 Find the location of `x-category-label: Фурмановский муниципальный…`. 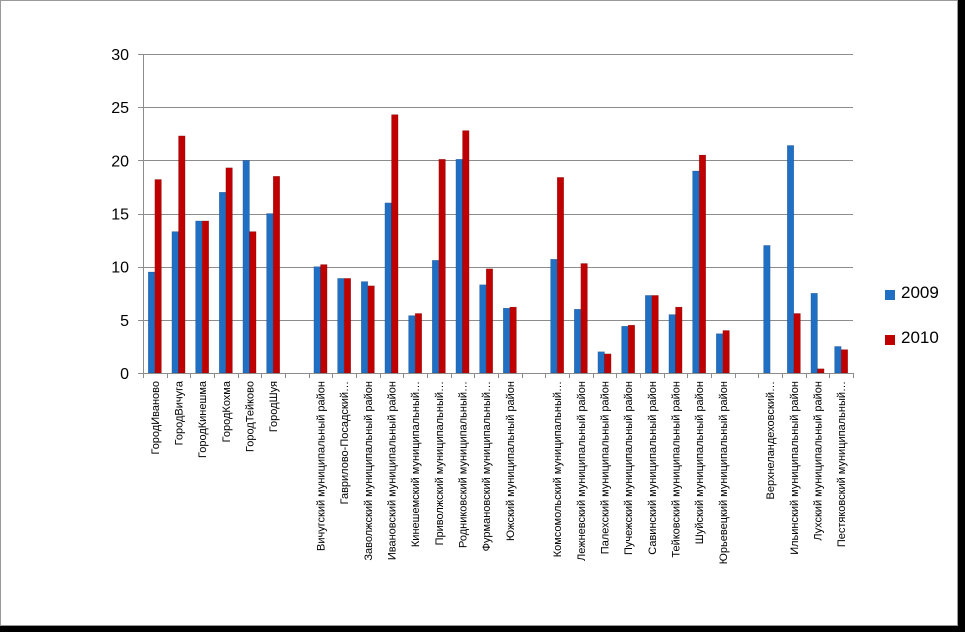

x-category-label: Фурмановский муниципальный… is located at coordinates (487, 466).